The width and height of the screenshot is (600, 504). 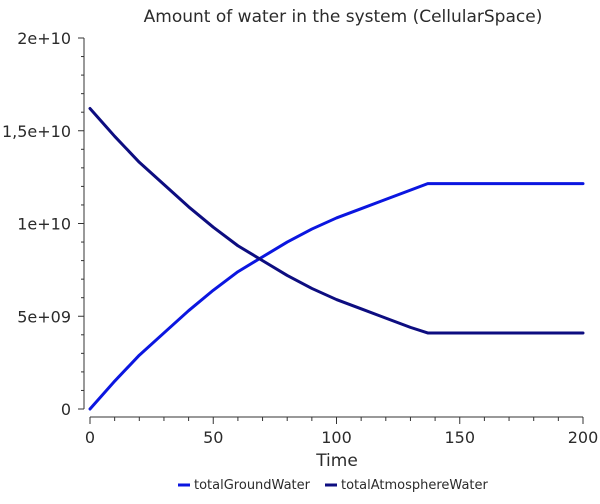 What do you see at coordinates (336, 461) in the screenshot?
I see `x-axis-title: Time` at bounding box center [336, 461].